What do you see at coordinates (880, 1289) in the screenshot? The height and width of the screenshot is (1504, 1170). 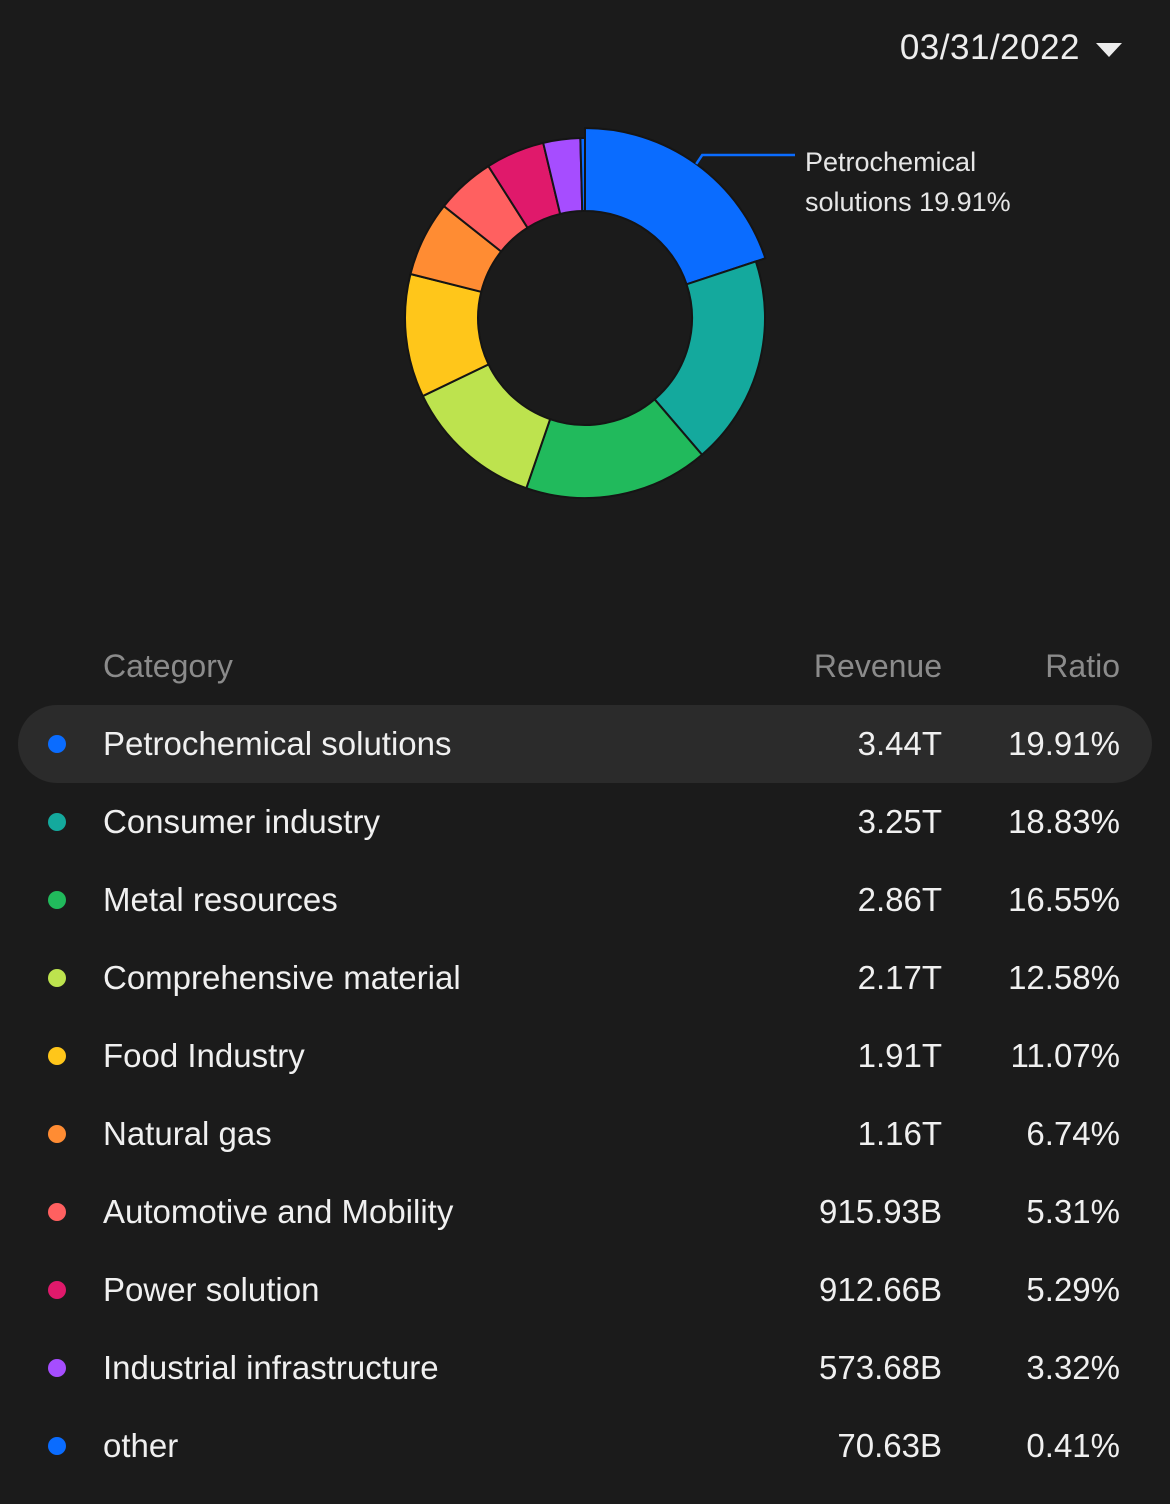 I see `row-revenue: 912.66B` at bounding box center [880, 1289].